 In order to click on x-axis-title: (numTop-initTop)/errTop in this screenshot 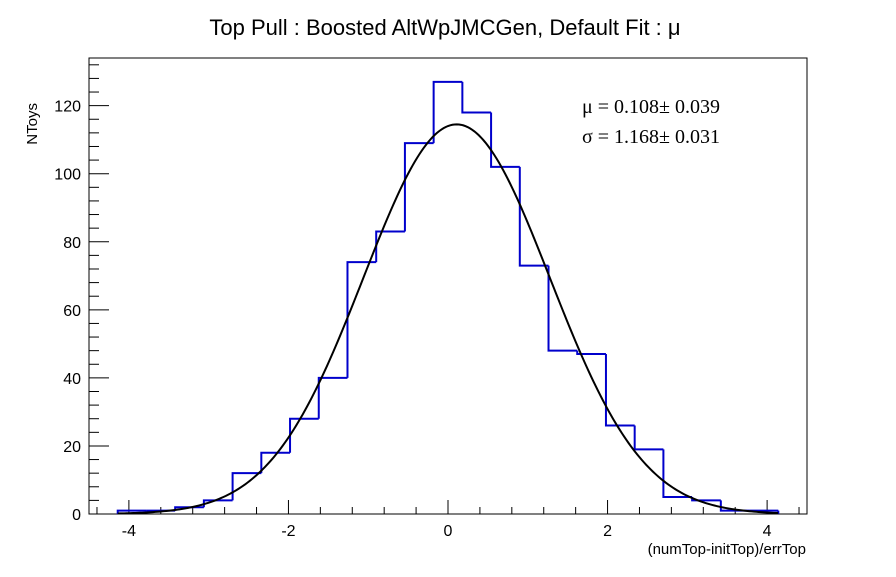, I will do `click(727, 549)`.